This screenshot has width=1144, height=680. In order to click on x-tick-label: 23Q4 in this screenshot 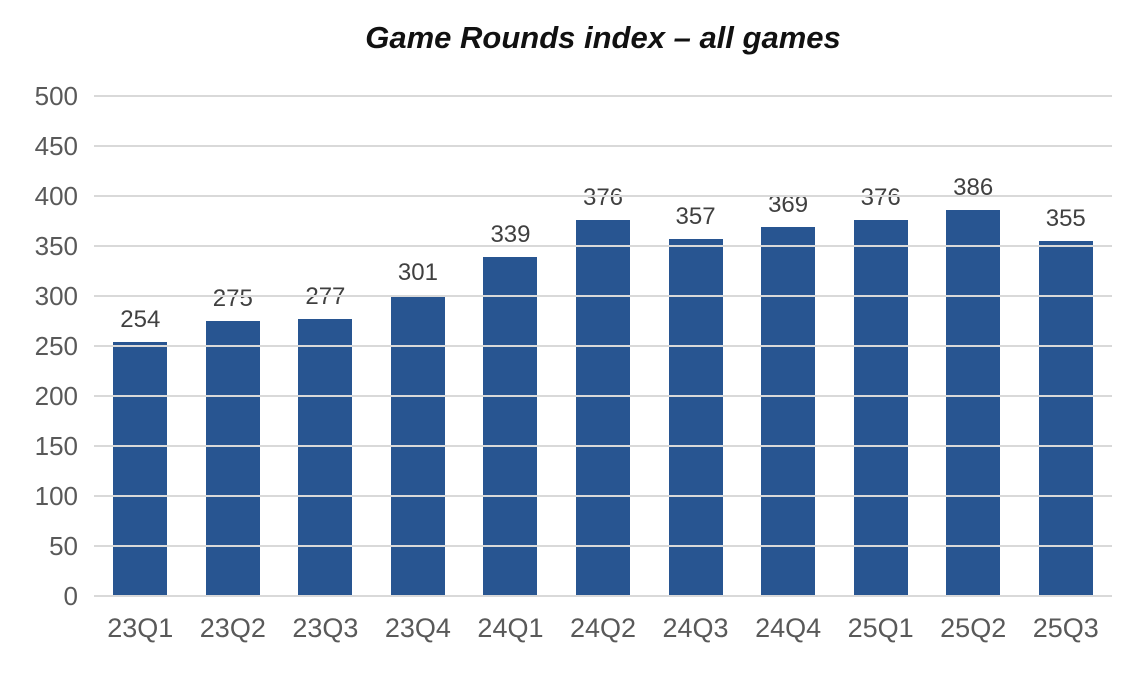, I will do `click(417, 628)`.